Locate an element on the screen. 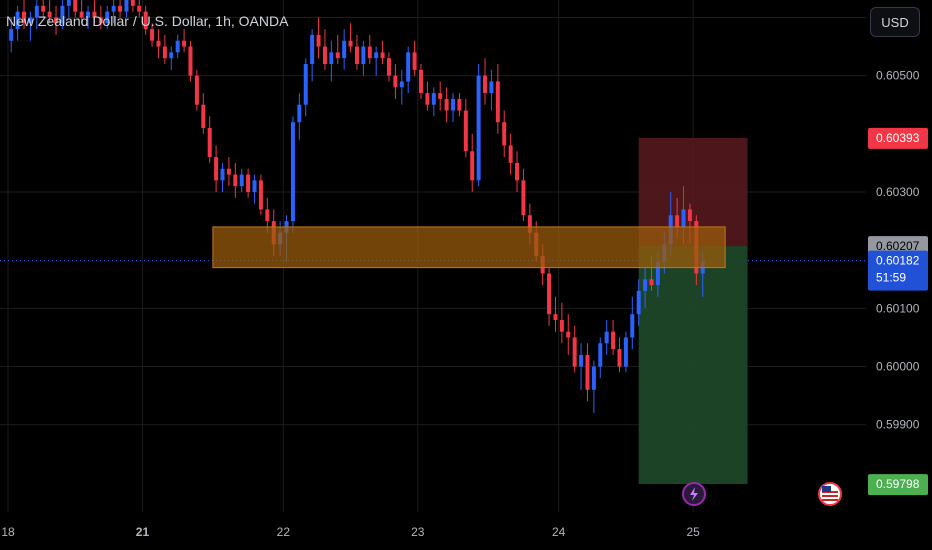 The image size is (932, 550). time-axis: 18 21 22 23 24 25 is located at coordinates (350, 532).